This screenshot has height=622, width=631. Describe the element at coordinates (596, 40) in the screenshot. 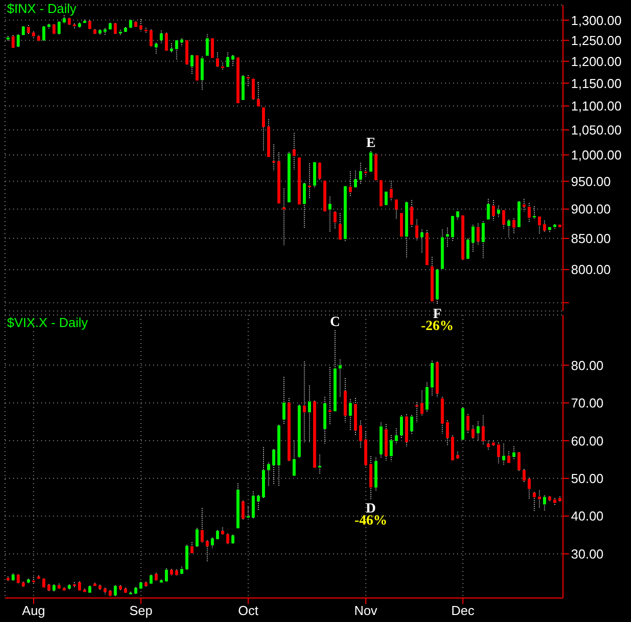

I see `y-tick-label: 1,250.00` at that location.